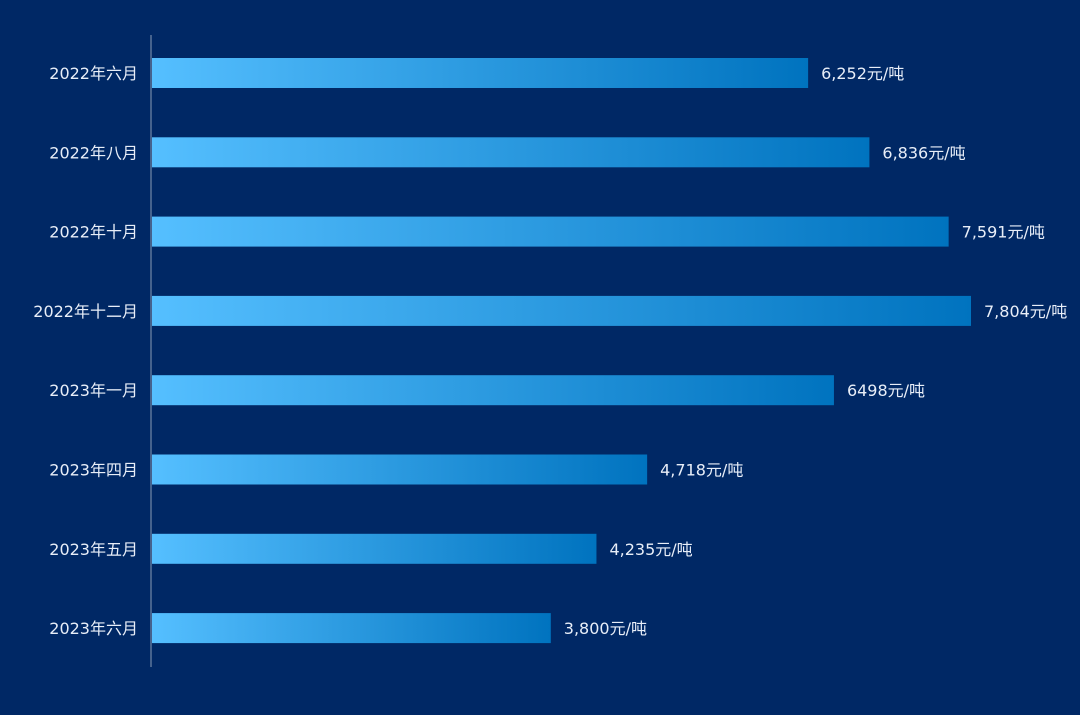  What do you see at coordinates (93, 232) in the screenshot?
I see `category-label: 2022年十月` at bounding box center [93, 232].